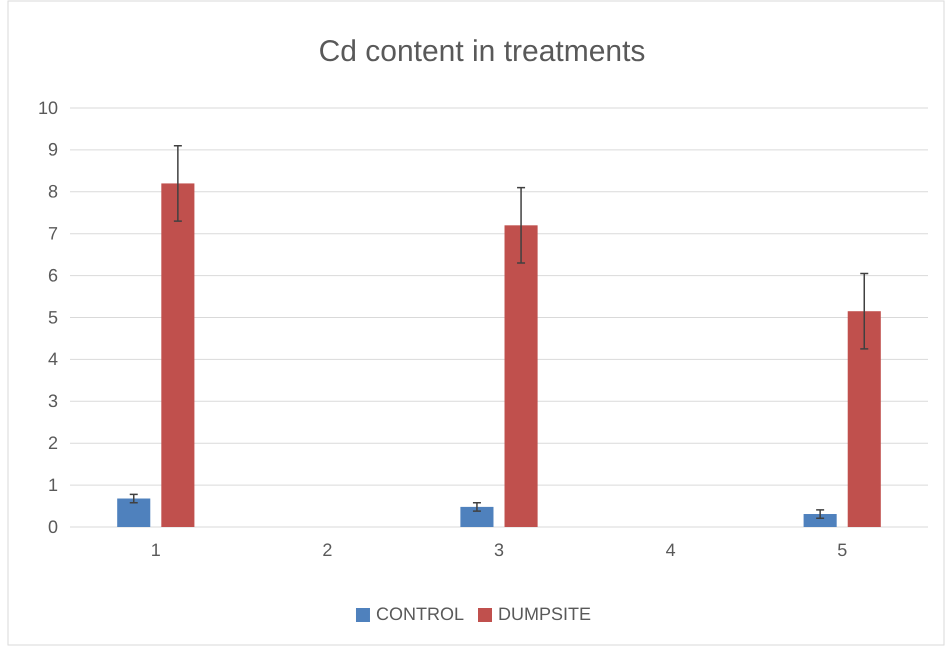  I want to click on legend-label: DUMPSITE, so click(545, 614).